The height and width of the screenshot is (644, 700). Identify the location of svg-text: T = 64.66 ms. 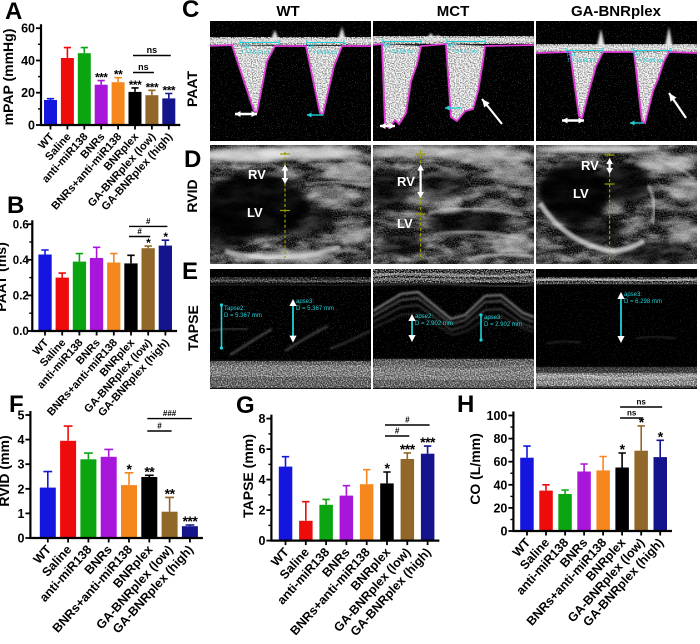
(323, 53).